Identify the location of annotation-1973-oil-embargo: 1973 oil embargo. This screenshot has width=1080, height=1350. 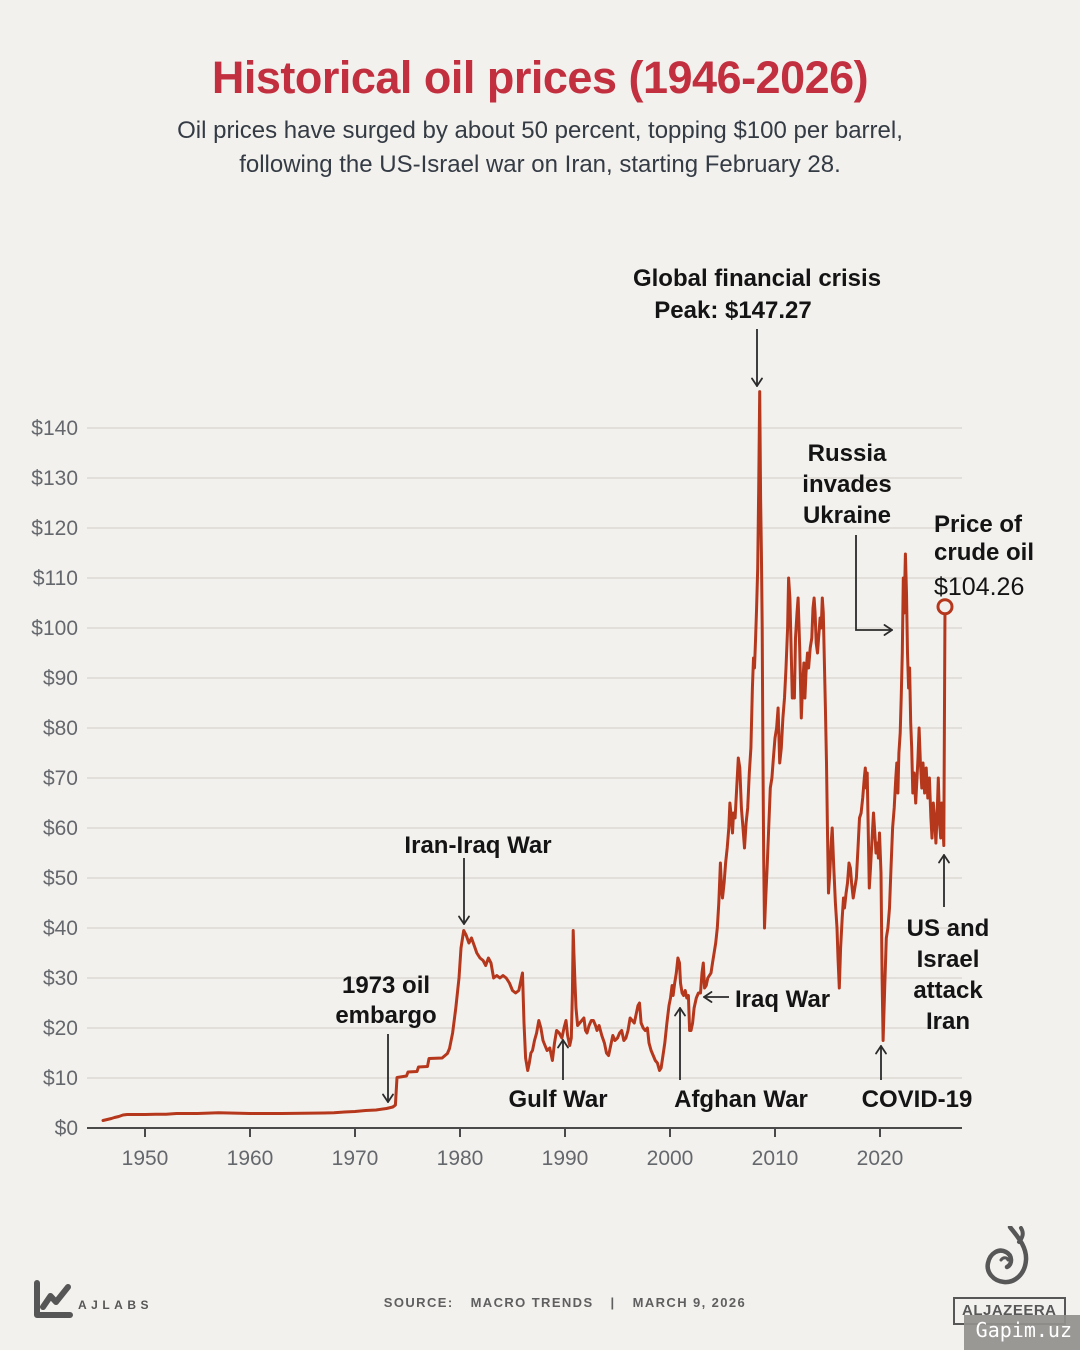
(386, 1000).